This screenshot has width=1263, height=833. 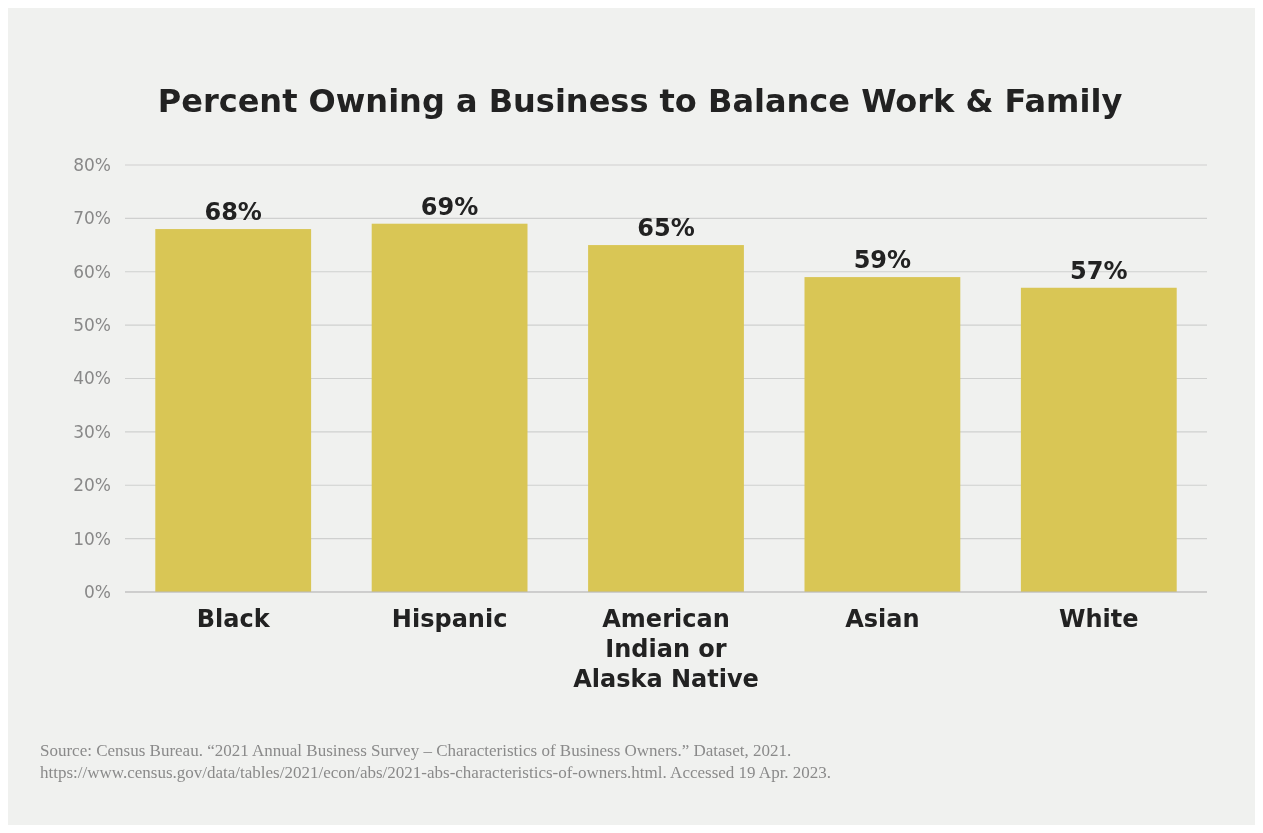 What do you see at coordinates (97, 591) in the screenshot?
I see `y-tick-label: 0%` at bounding box center [97, 591].